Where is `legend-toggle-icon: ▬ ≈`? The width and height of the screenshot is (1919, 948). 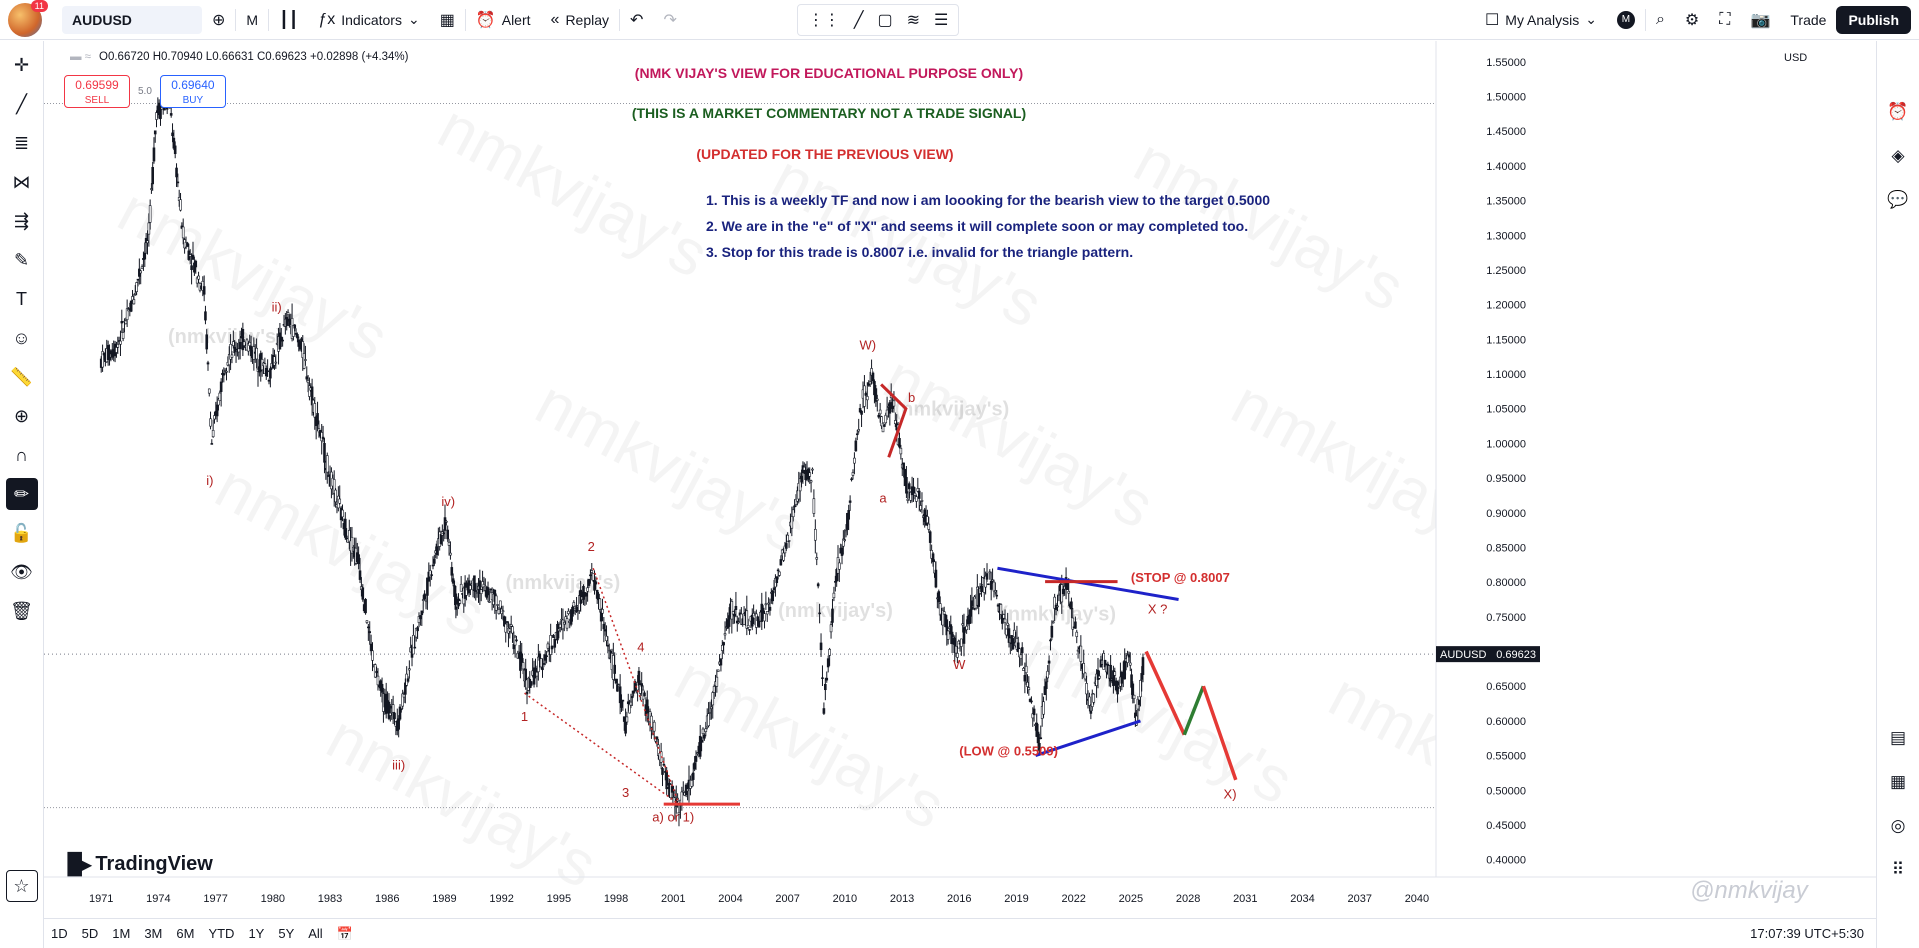
legend-toggle-icon: ▬ ≈ is located at coordinates (81, 57).